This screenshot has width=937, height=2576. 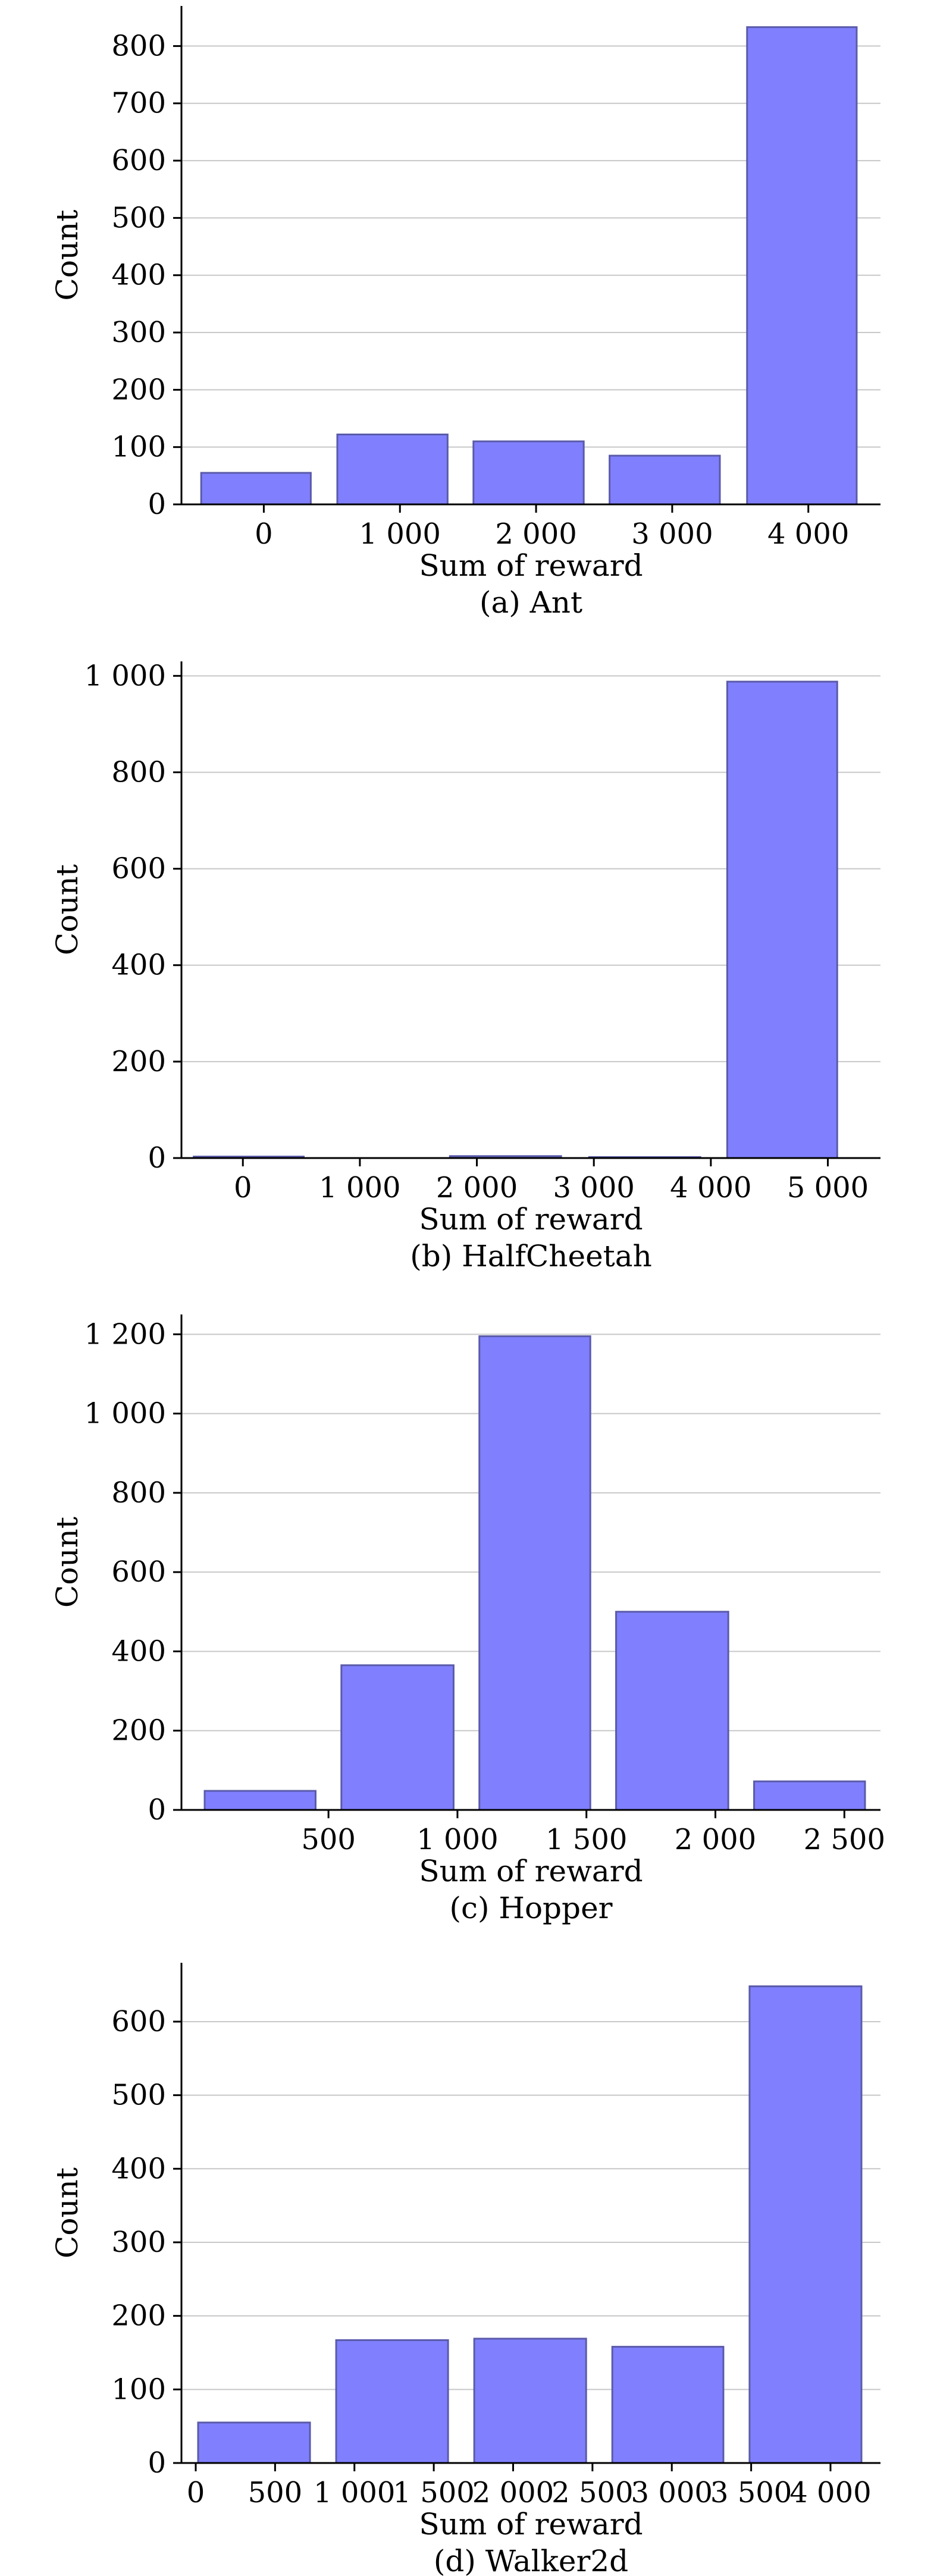 What do you see at coordinates (138, 103) in the screenshot?
I see `y-tick-label: 700` at bounding box center [138, 103].